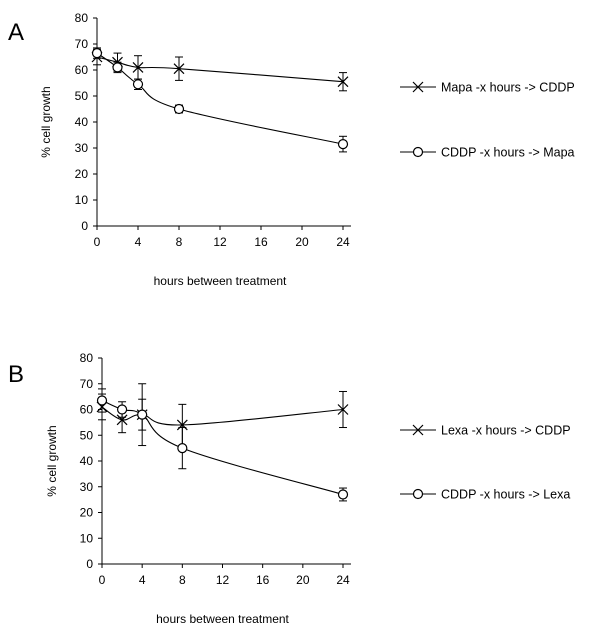 The width and height of the screenshot is (608, 628). What do you see at coordinates (508, 88) in the screenshot?
I see `legend-label: Mapa -x hours -> CDDP` at bounding box center [508, 88].